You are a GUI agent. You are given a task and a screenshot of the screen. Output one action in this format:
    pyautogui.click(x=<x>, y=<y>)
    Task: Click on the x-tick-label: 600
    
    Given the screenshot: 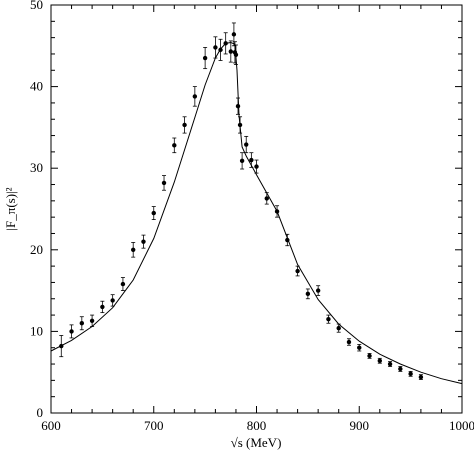 What is the action you would take?
    pyautogui.click(x=51, y=425)
    